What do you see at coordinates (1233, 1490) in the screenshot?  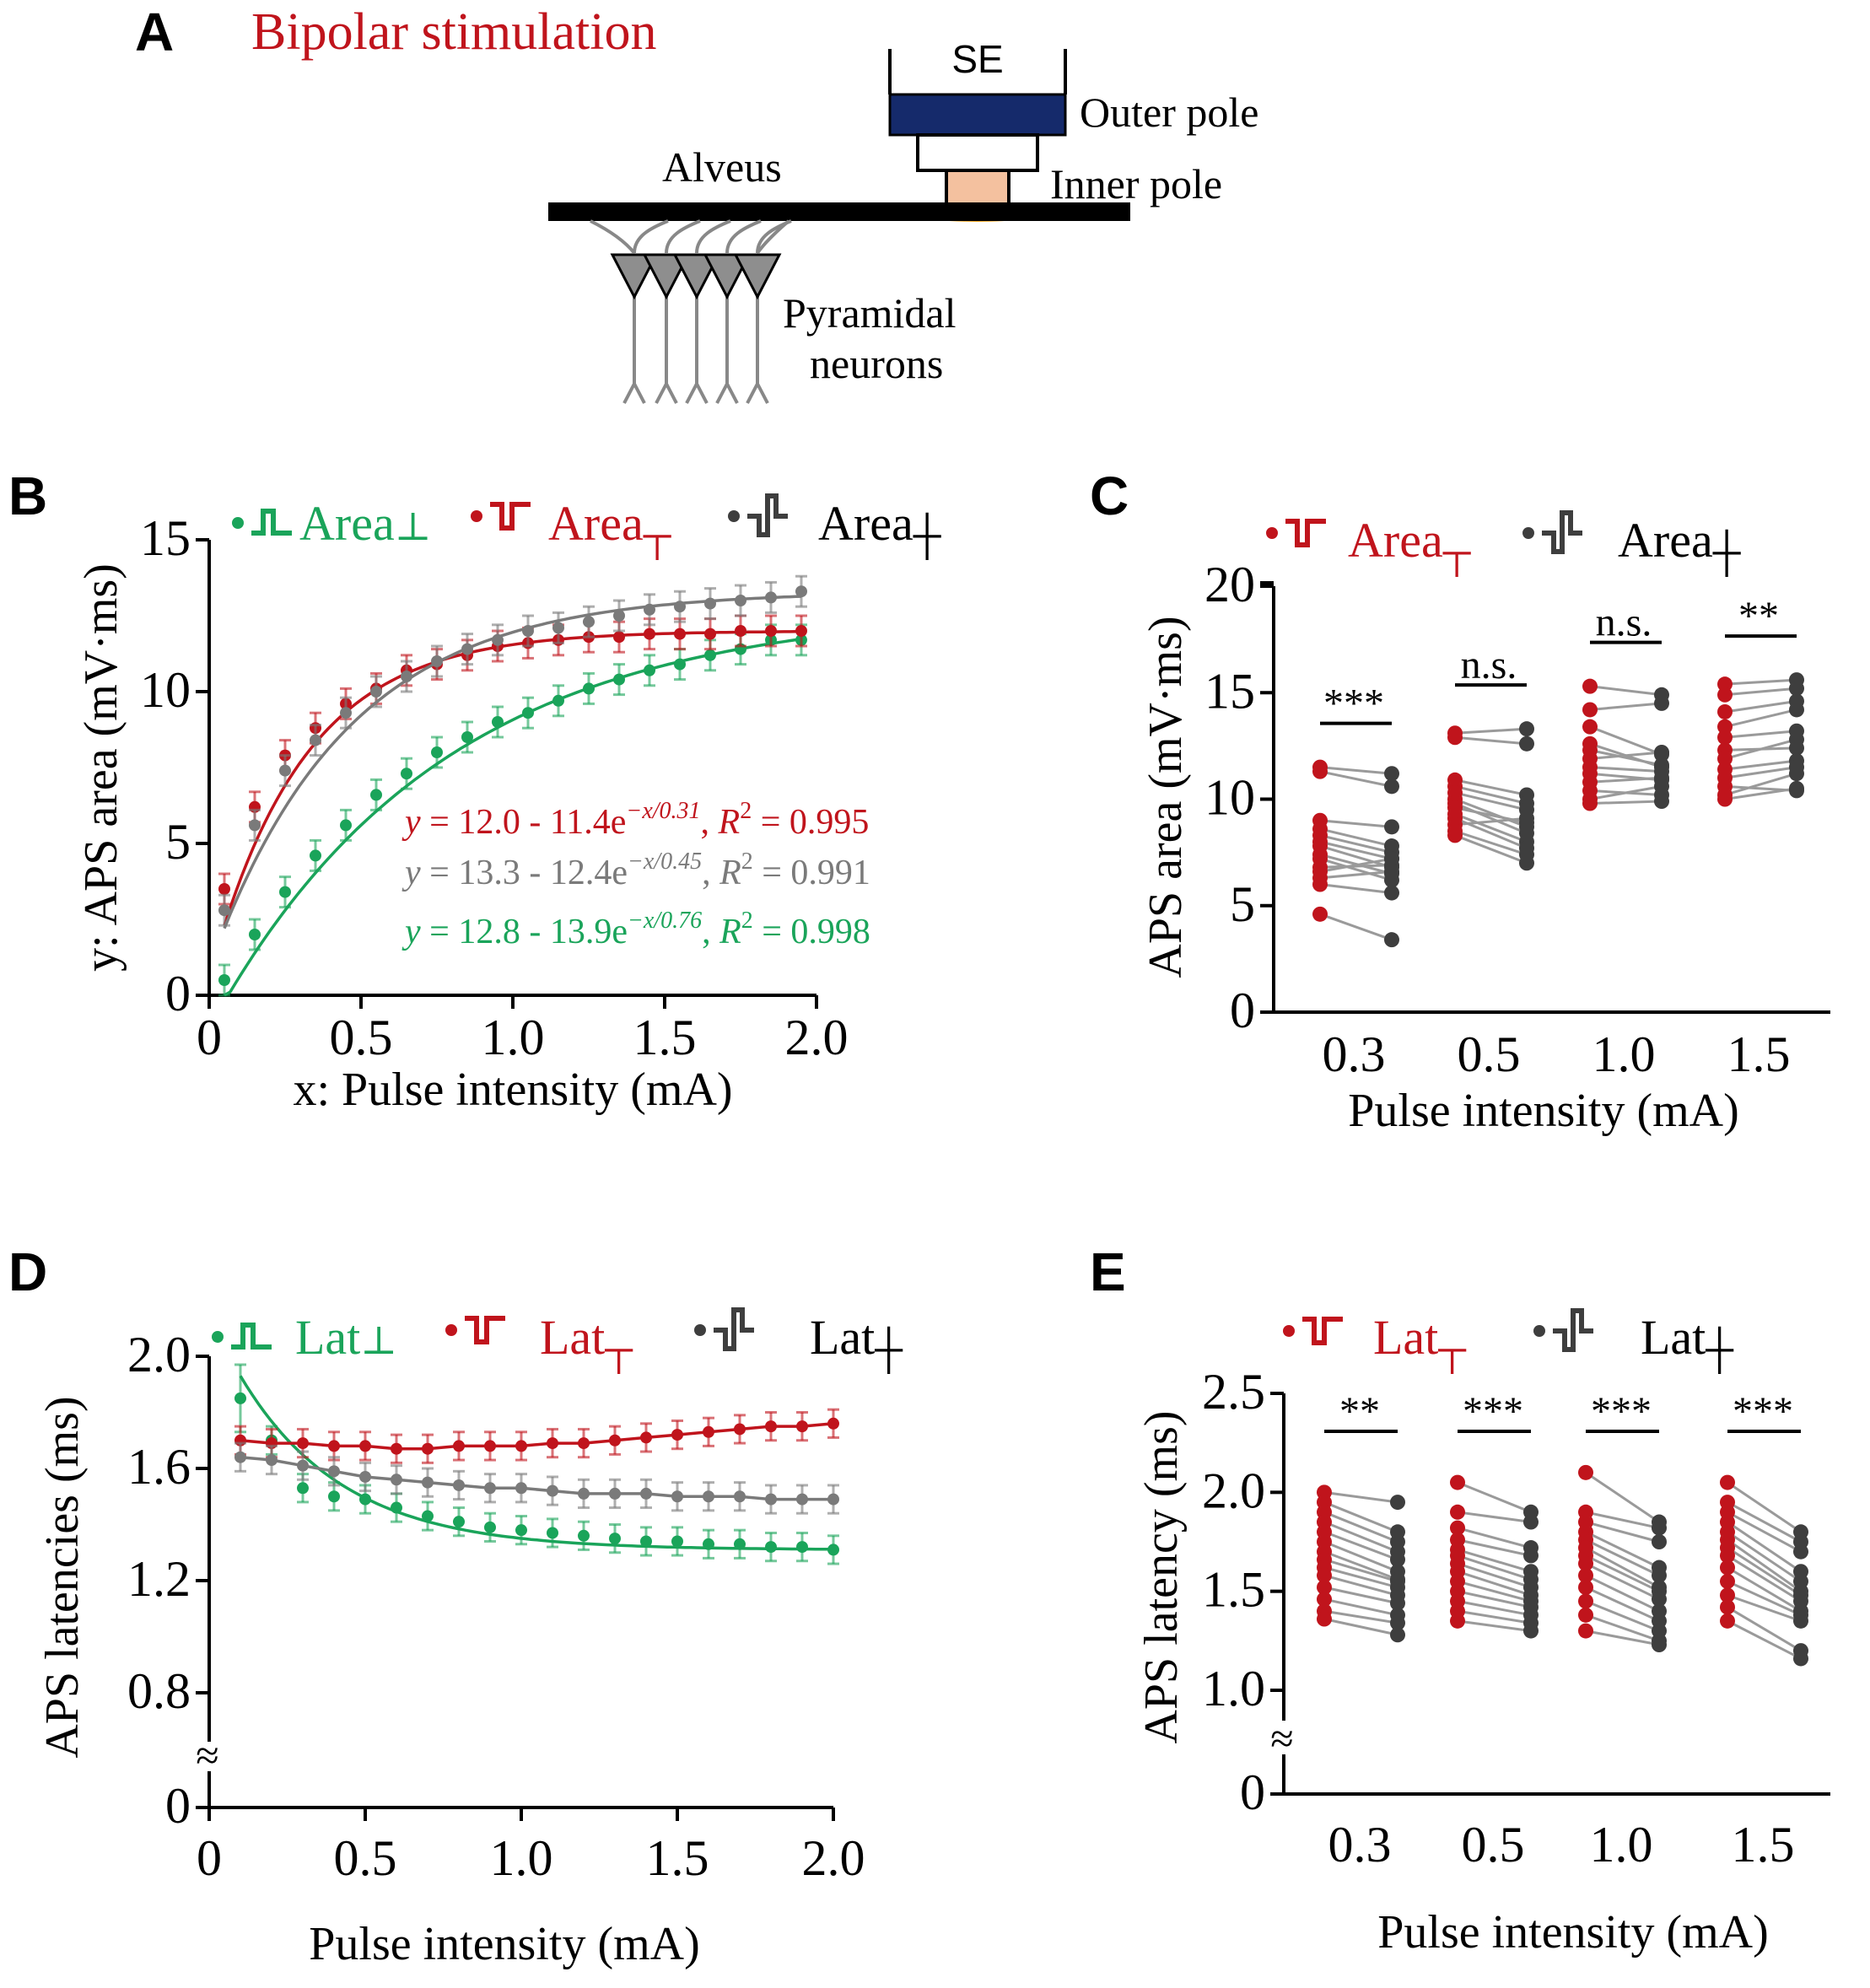 I see `y-tick-label: 2.0` at bounding box center [1233, 1490].